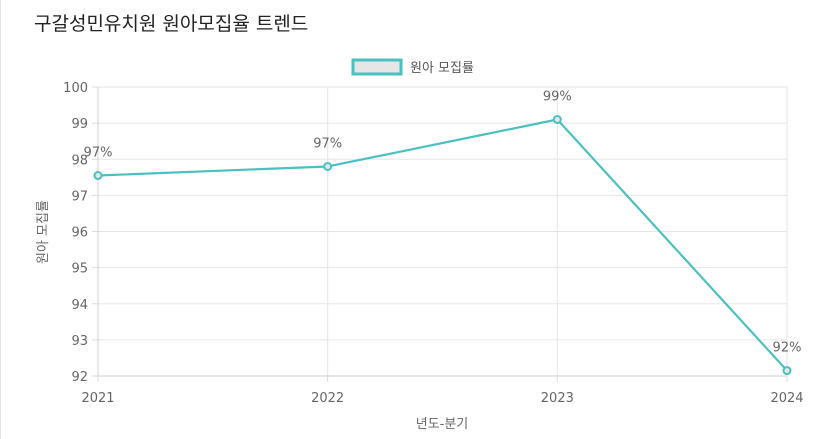 Image resolution: width=823 pixels, height=439 pixels. Describe the element at coordinates (787, 348) in the screenshot. I see `data-label: 92%` at that location.